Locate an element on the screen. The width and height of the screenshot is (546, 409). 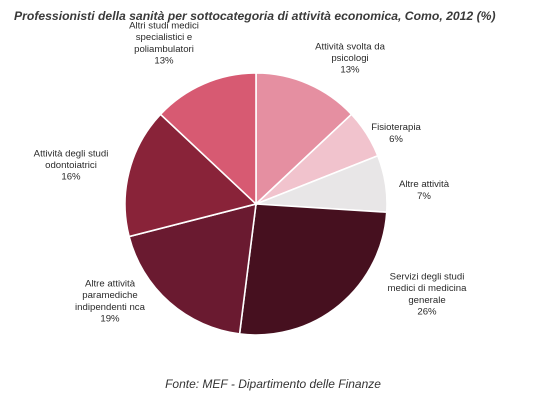
slice-label-1: Attività svolta da psicologi 13% is located at coordinates (350, 58).